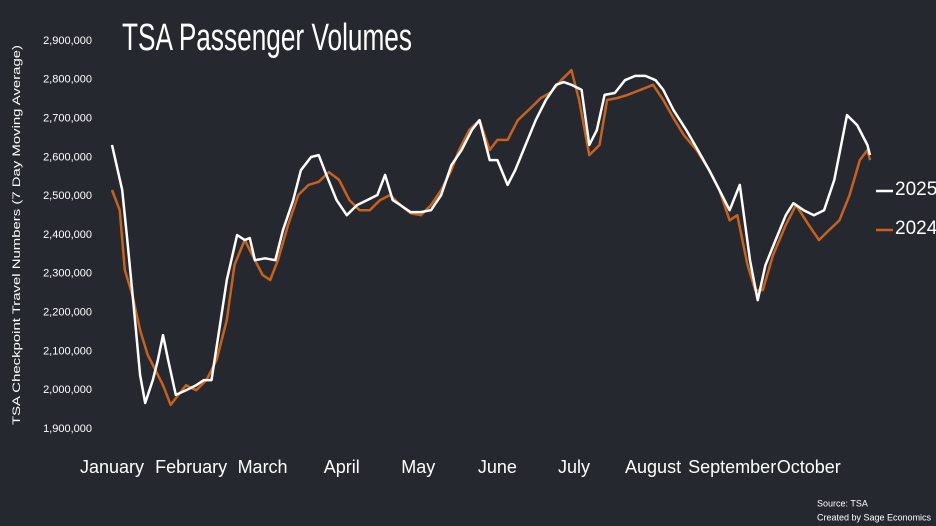 The image size is (936, 526). I want to click on y-tick-label: 1,900,000, so click(67, 429).